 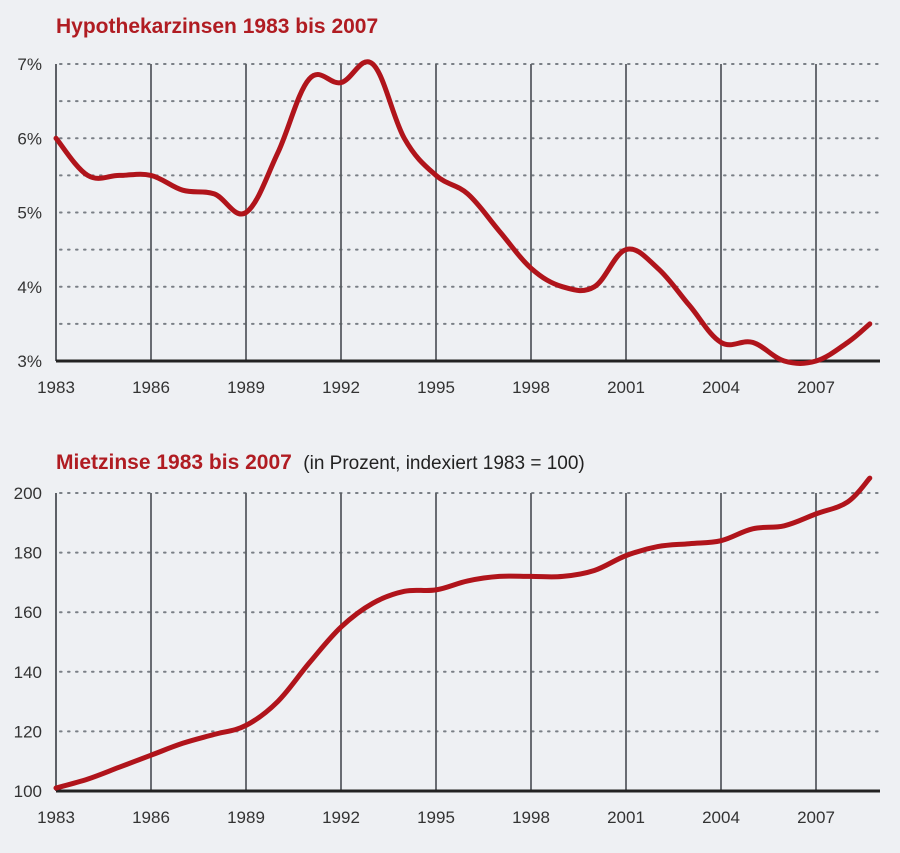 What do you see at coordinates (28, 731) in the screenshot?
I see `y-tick-label: 120` at bounding box center [28, 731].